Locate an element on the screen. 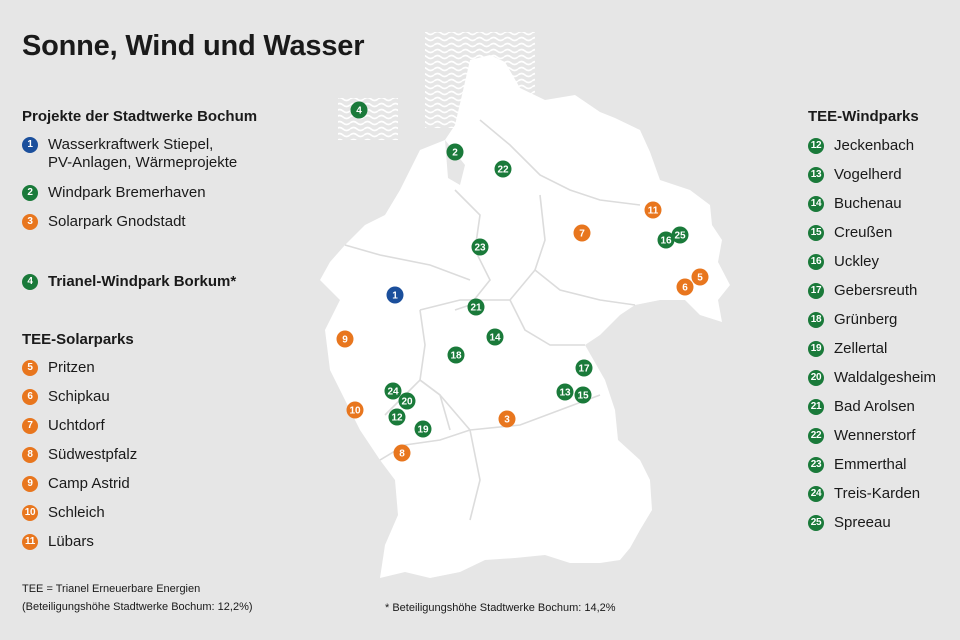  map-marker: 13 is located at coordinates (565, 392).